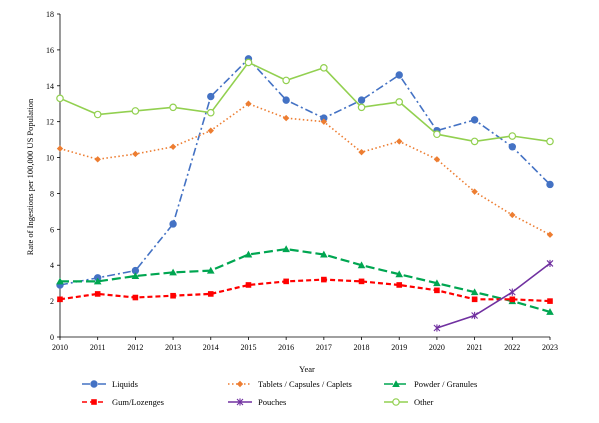 This screenshot has height=423, width=599. I want to click on y-tick-label: 12, so click(50, 122).